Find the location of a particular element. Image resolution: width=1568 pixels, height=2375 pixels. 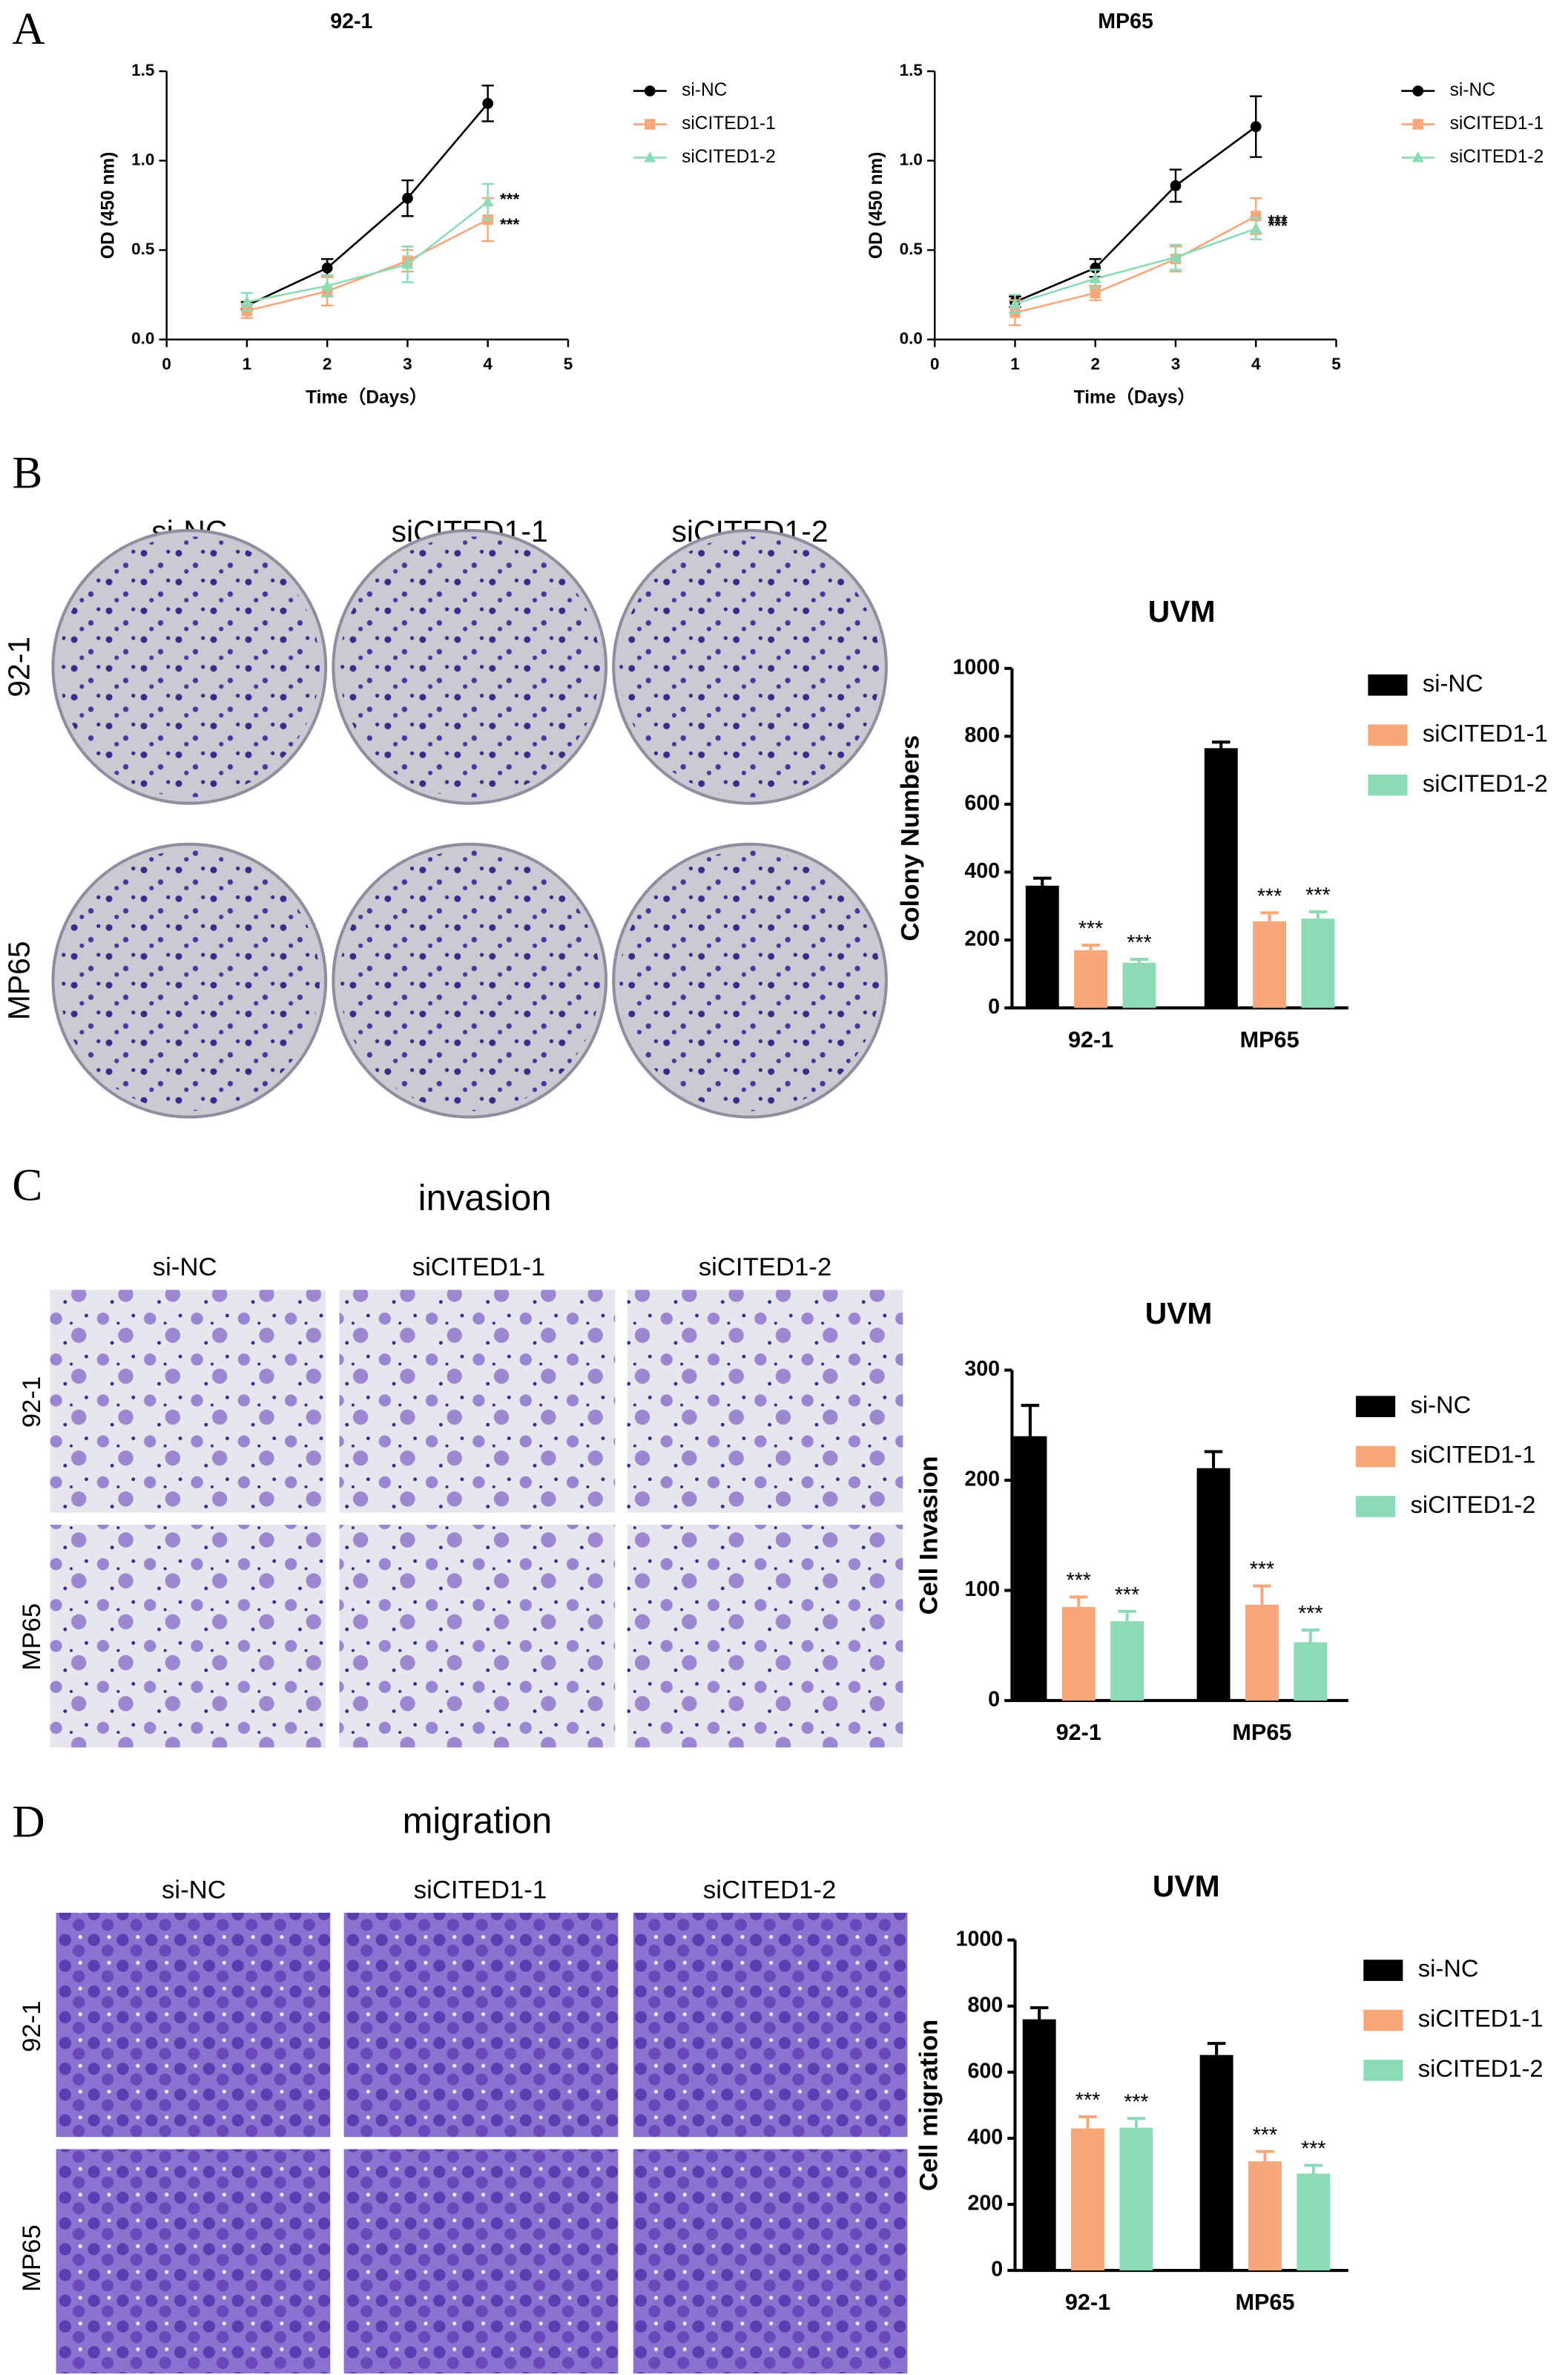

x-tick-label: 0 is located at coordinates (934, 364).